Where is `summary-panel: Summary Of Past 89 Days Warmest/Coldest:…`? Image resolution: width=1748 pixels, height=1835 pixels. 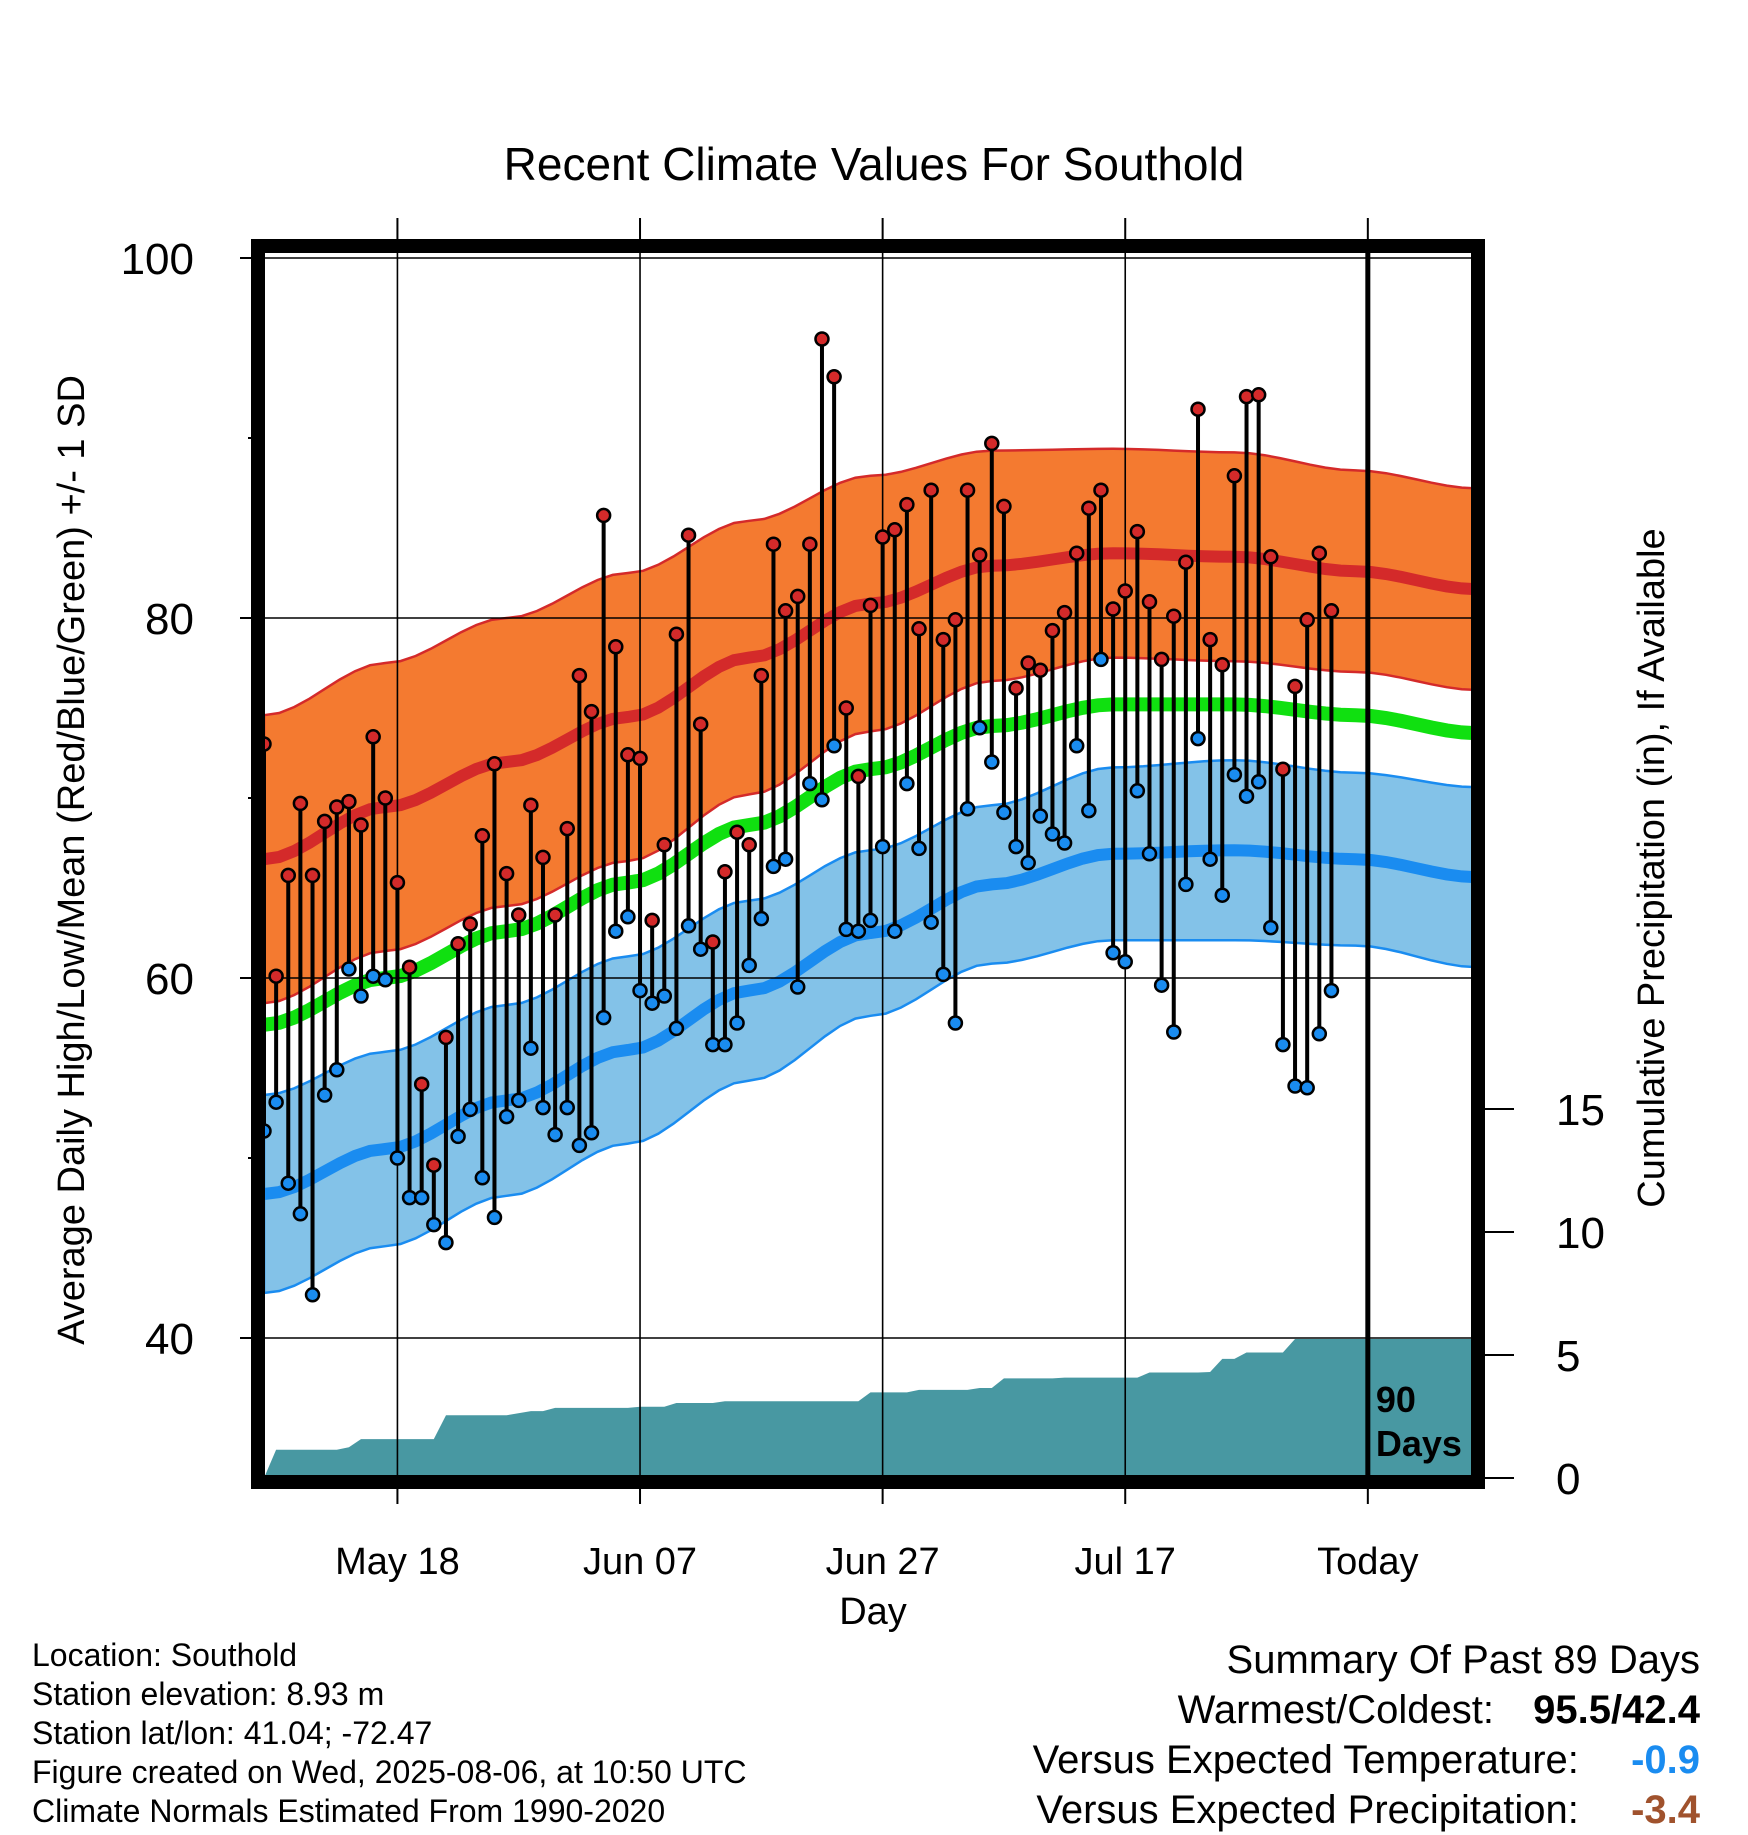
summary-panel: Summary Of Past 89 Days Warmest/Coldest:… is located at coordinates (1366, 1735).